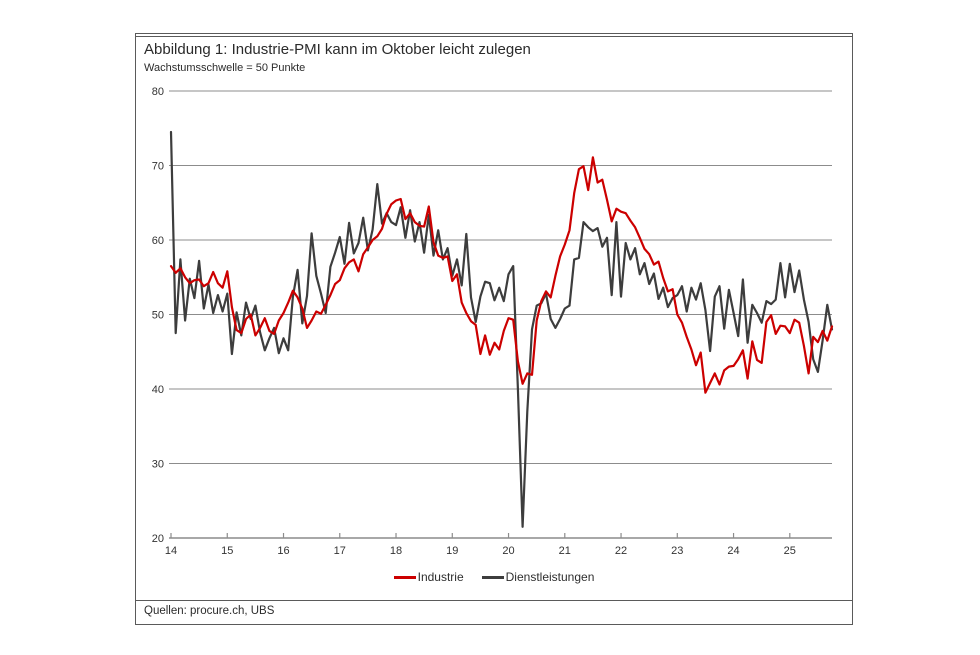 This screenshot has width=980, height=655. Describe the element at coordinates (565, 551) in the screenshot. I see `x-tick-label: 21` at that location.